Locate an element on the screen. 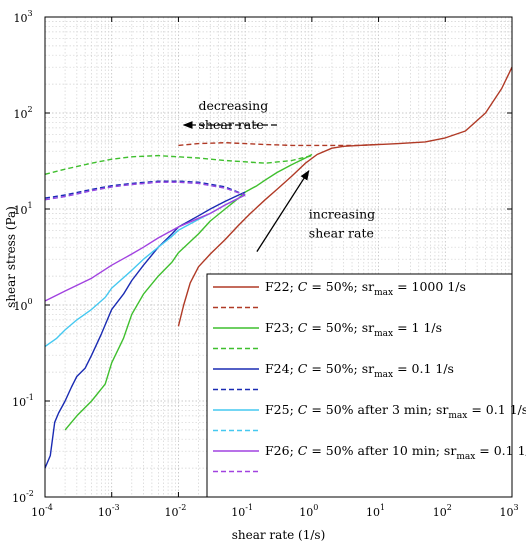 This screenshot has height=550, width=526. y-tick-label: 10⁻¹ is located at coordinates (23, 401).